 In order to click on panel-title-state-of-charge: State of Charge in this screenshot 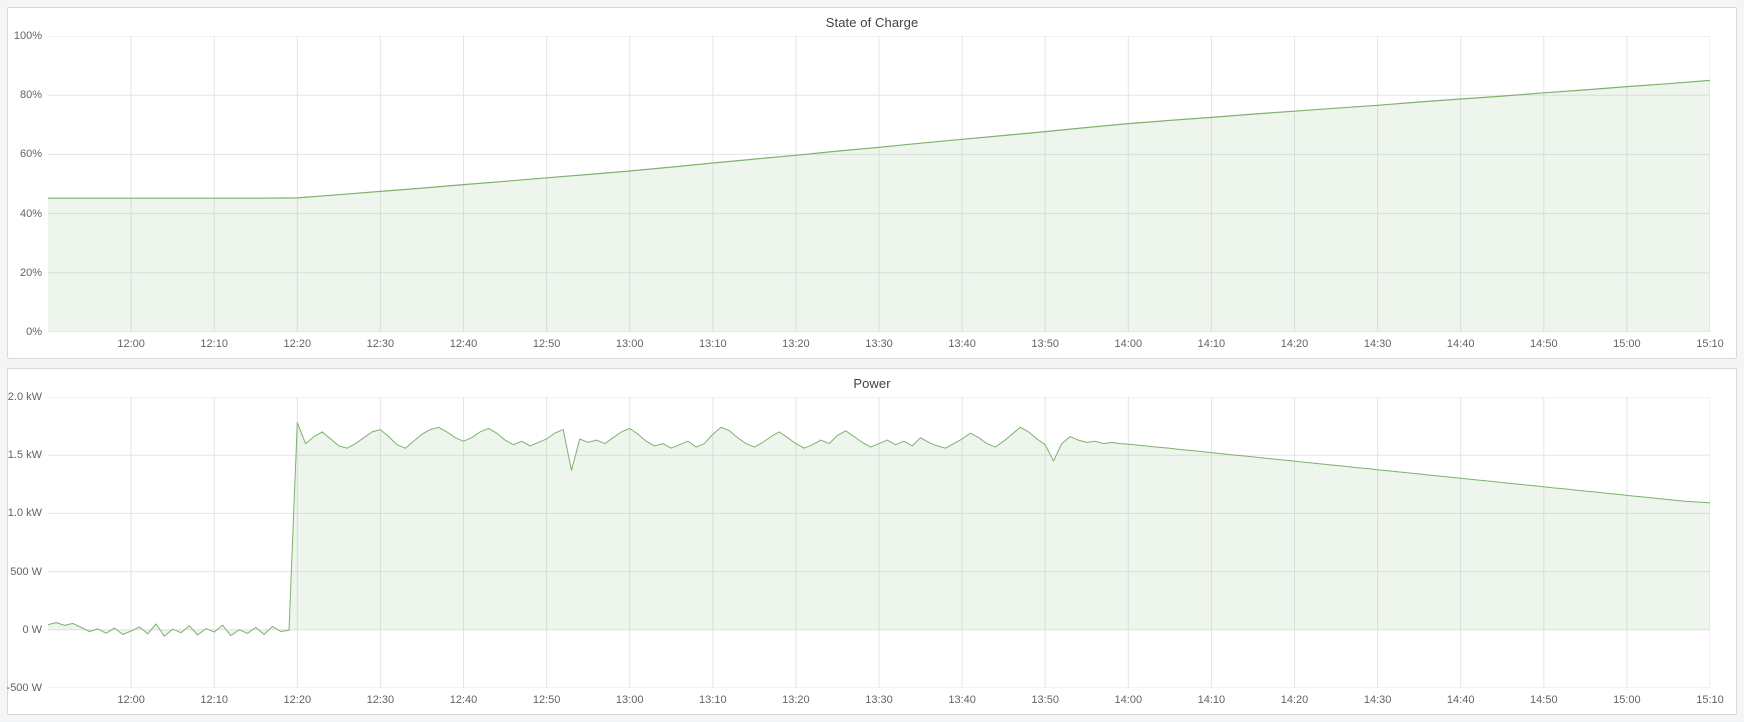, I will do `click(872, 22)`.